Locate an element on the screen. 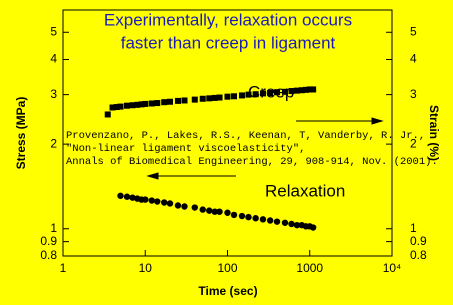 The width and height of the screenshot is (453, 305). x-axis-label: Time (sec) is located at coordinates (227, 291).